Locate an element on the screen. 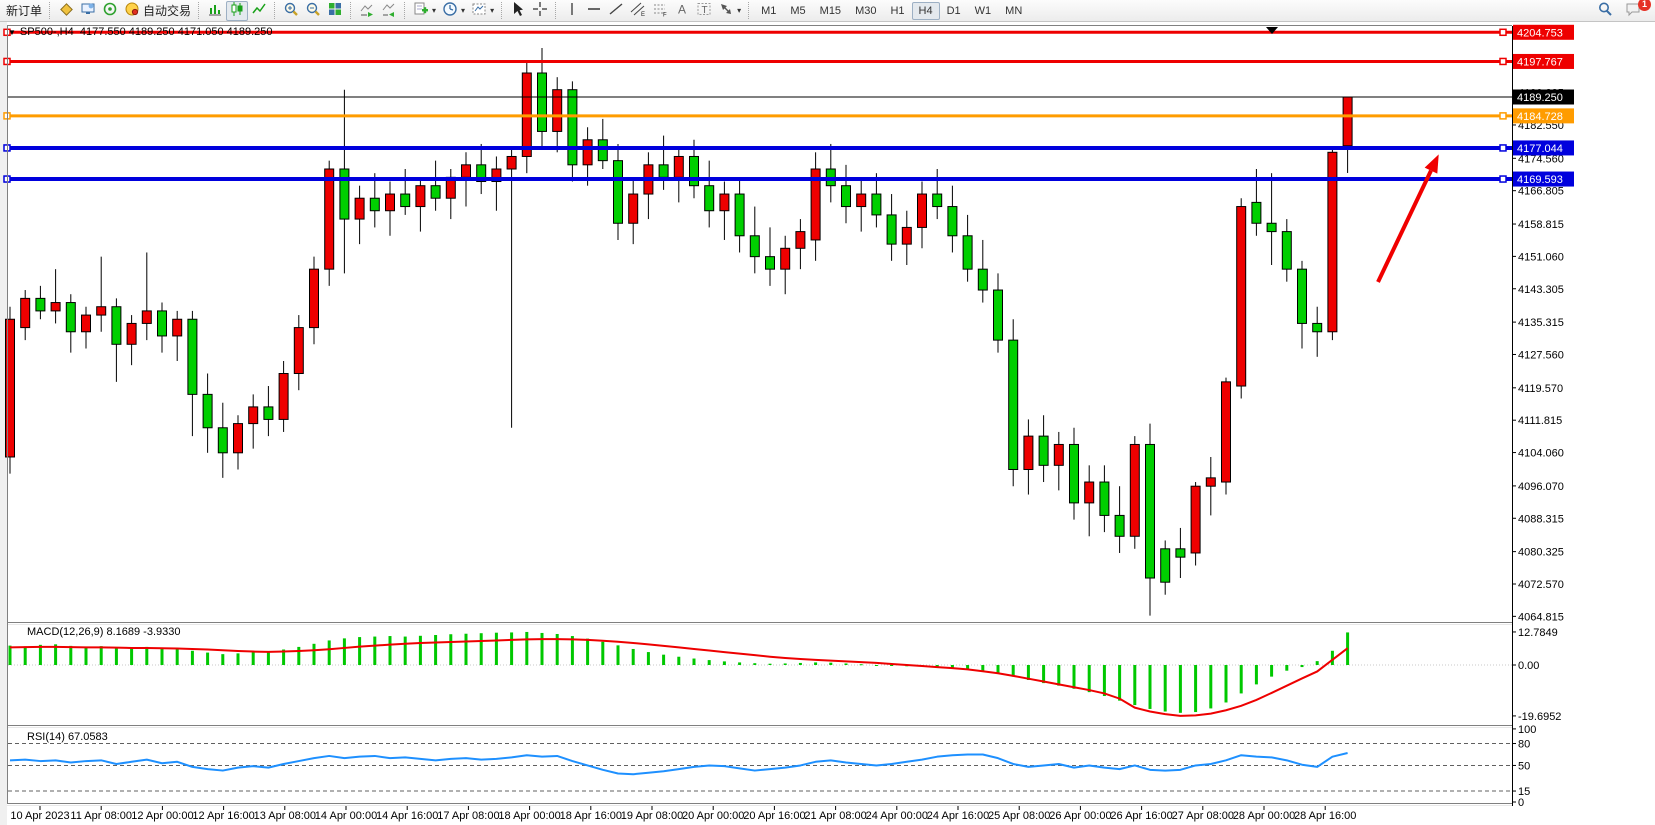 The height and width of the screenshot is (825, 1655). signal-button is located at coordinates (110, 11).